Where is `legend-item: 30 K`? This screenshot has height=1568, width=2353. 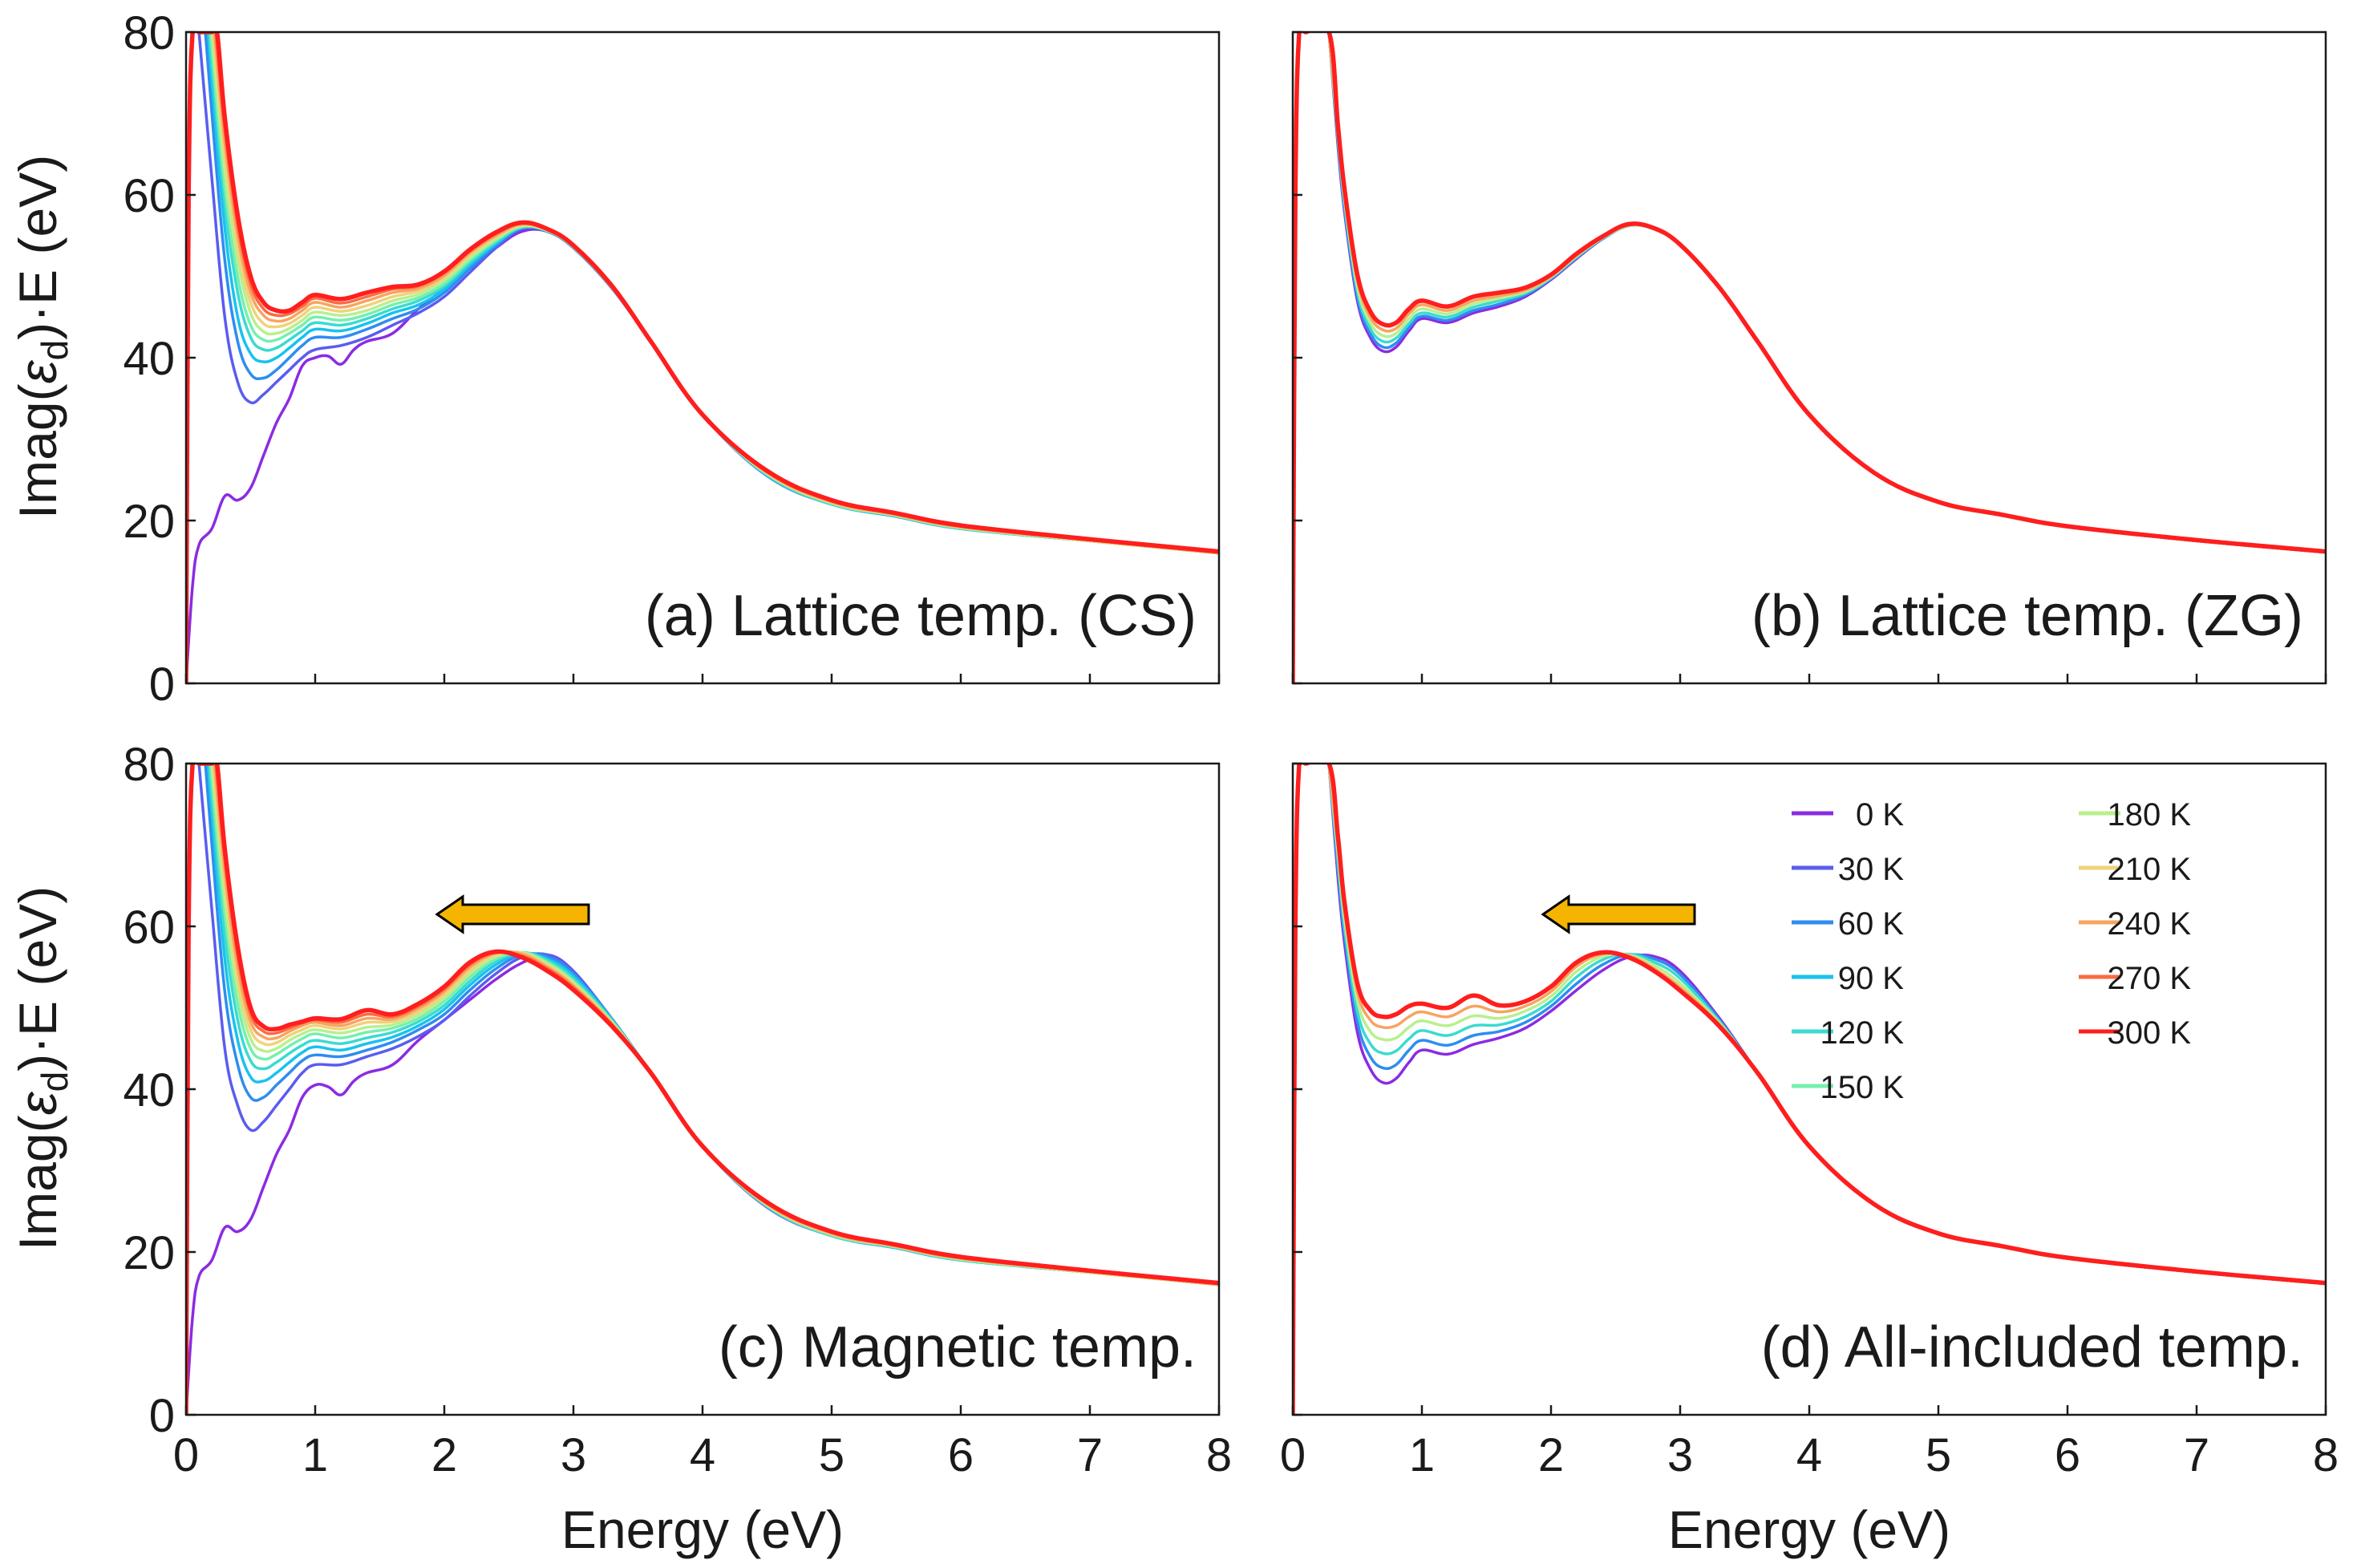 legend-item: 30 K is located at coordinates (1848, 869).